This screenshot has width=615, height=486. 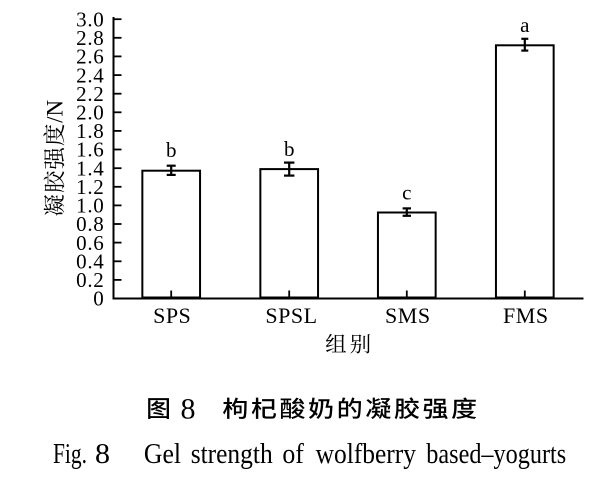 I want to click on svg-text: 1.6, so click(x=90, y=150).